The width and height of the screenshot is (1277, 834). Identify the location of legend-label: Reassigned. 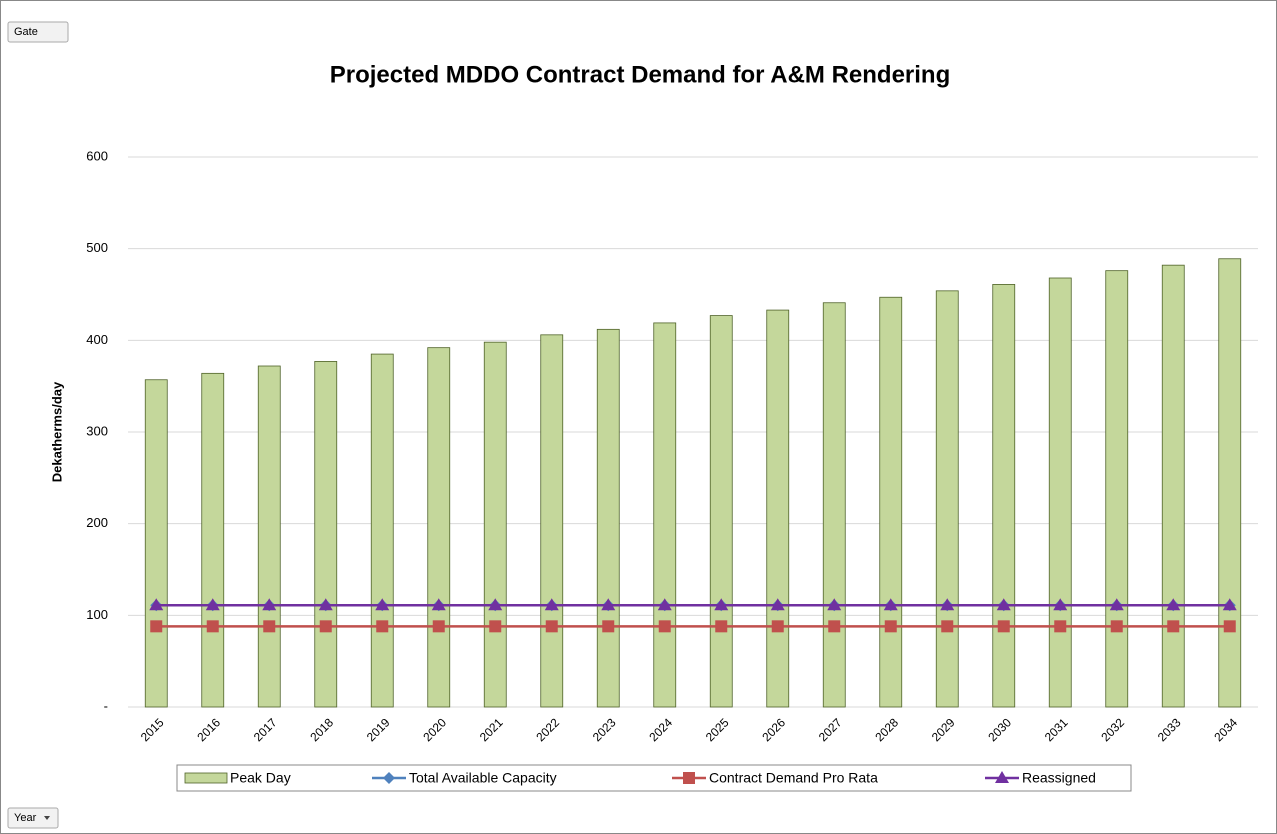
(1059, 778).